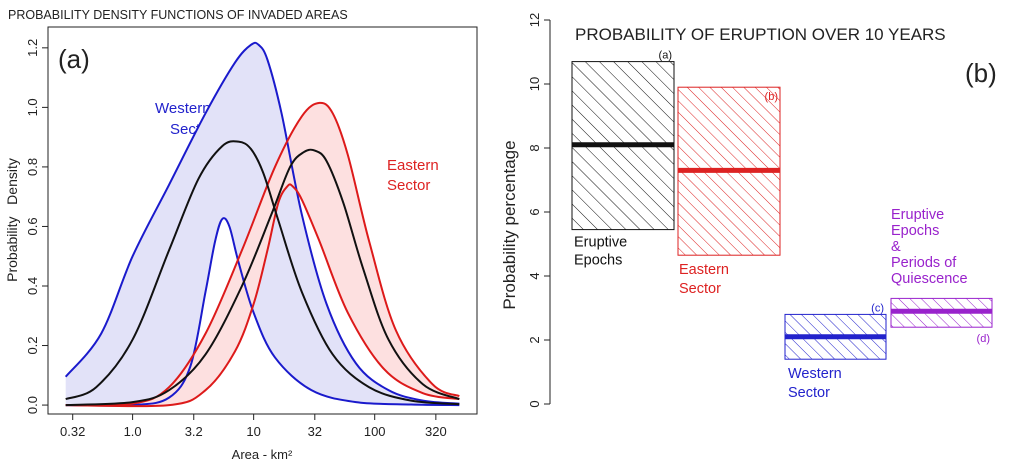 The image size is (1024, 468). Describe the element at coordinates (408, 185) in the screenshot. I see `eastern-sector-label-2: Sector` at that location.